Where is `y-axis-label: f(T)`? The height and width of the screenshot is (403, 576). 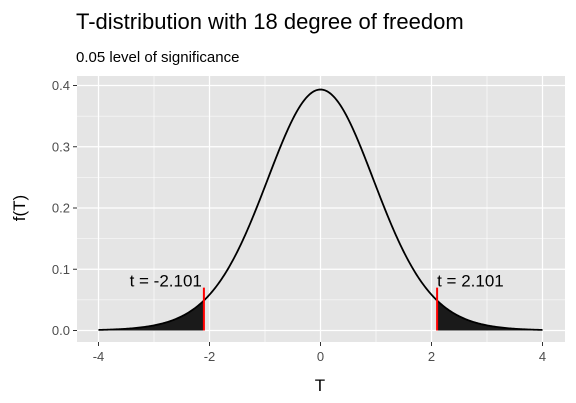
y-axis-label: f(T) is located at coordinates (19, 208).